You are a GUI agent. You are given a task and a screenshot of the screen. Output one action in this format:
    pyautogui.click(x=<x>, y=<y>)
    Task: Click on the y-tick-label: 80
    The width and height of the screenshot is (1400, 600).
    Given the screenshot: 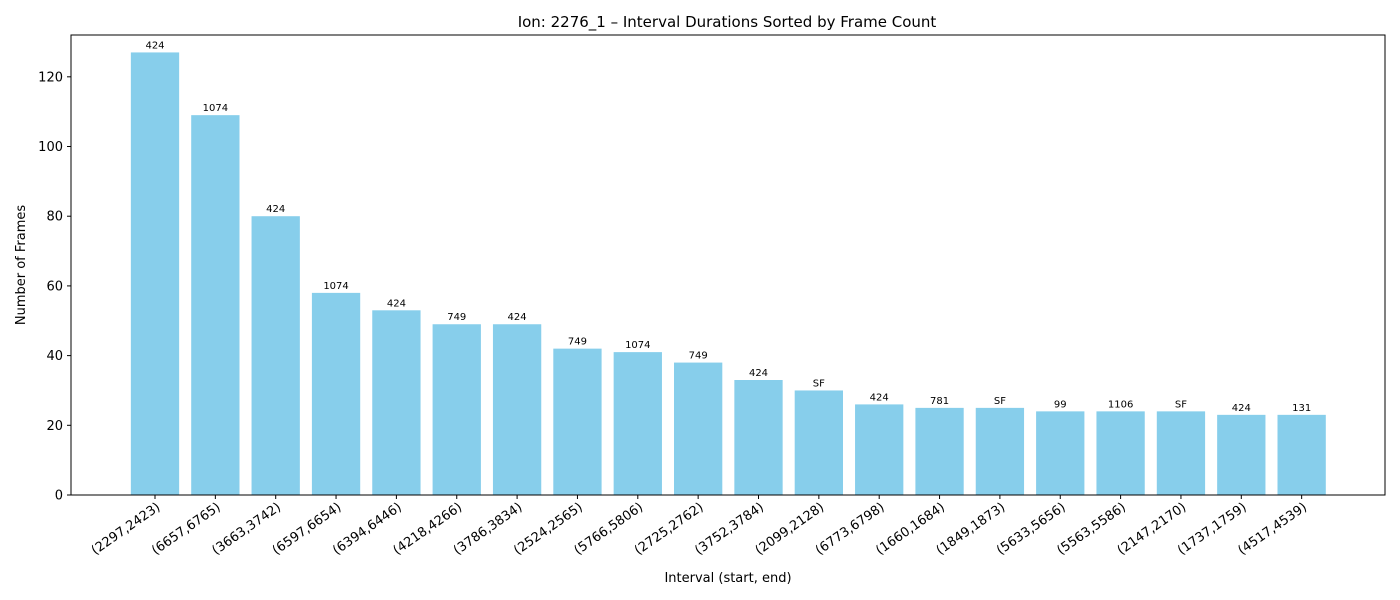 What is the action you would take?
    pyautogui.click(x=54, y=217)
    